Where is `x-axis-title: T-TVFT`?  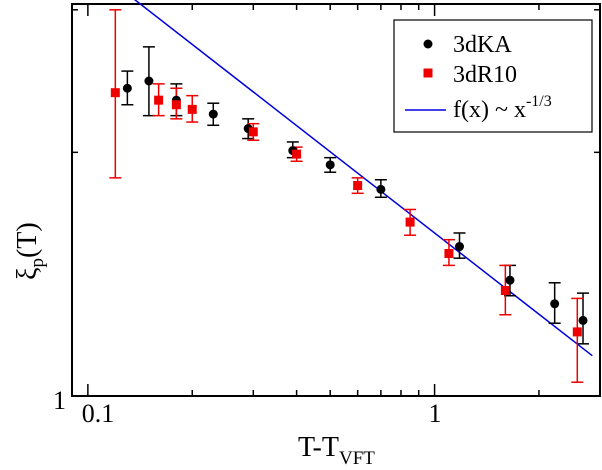
x-axis-title: T-TVFT is located at coordinates (336, 450).